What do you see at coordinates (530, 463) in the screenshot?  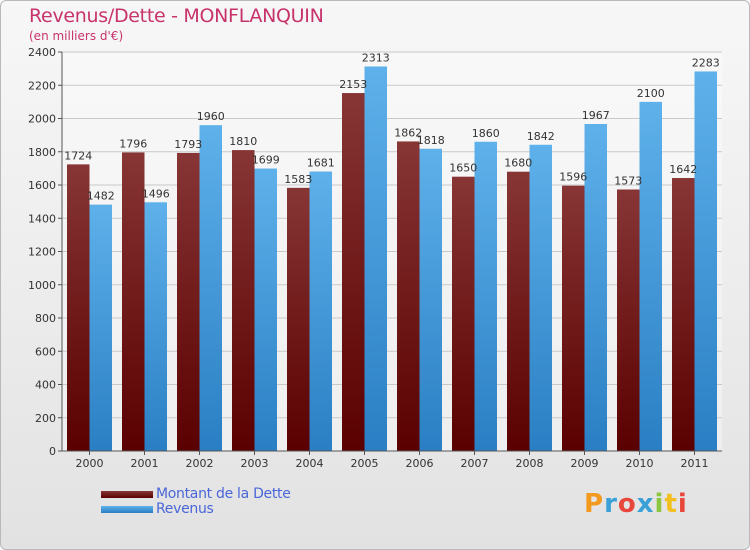 I see `x-tick-label: 2008` at bounding box center [530, 463].